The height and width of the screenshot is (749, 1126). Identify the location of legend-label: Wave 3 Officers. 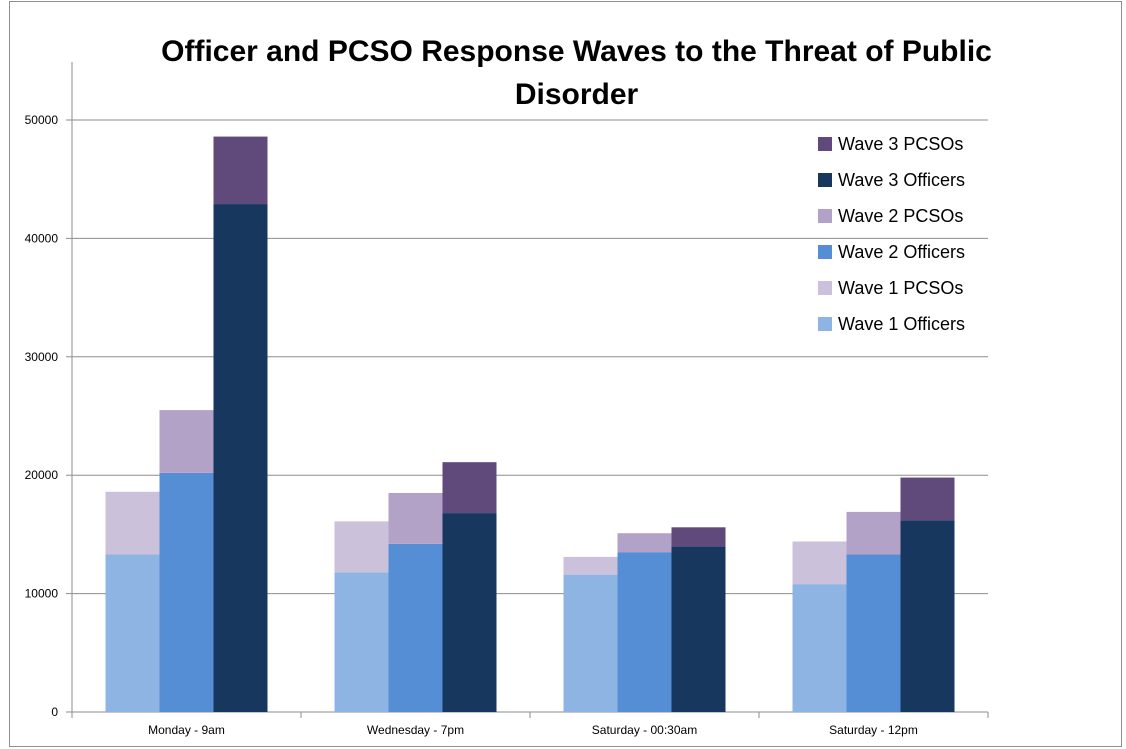
(901, 180).